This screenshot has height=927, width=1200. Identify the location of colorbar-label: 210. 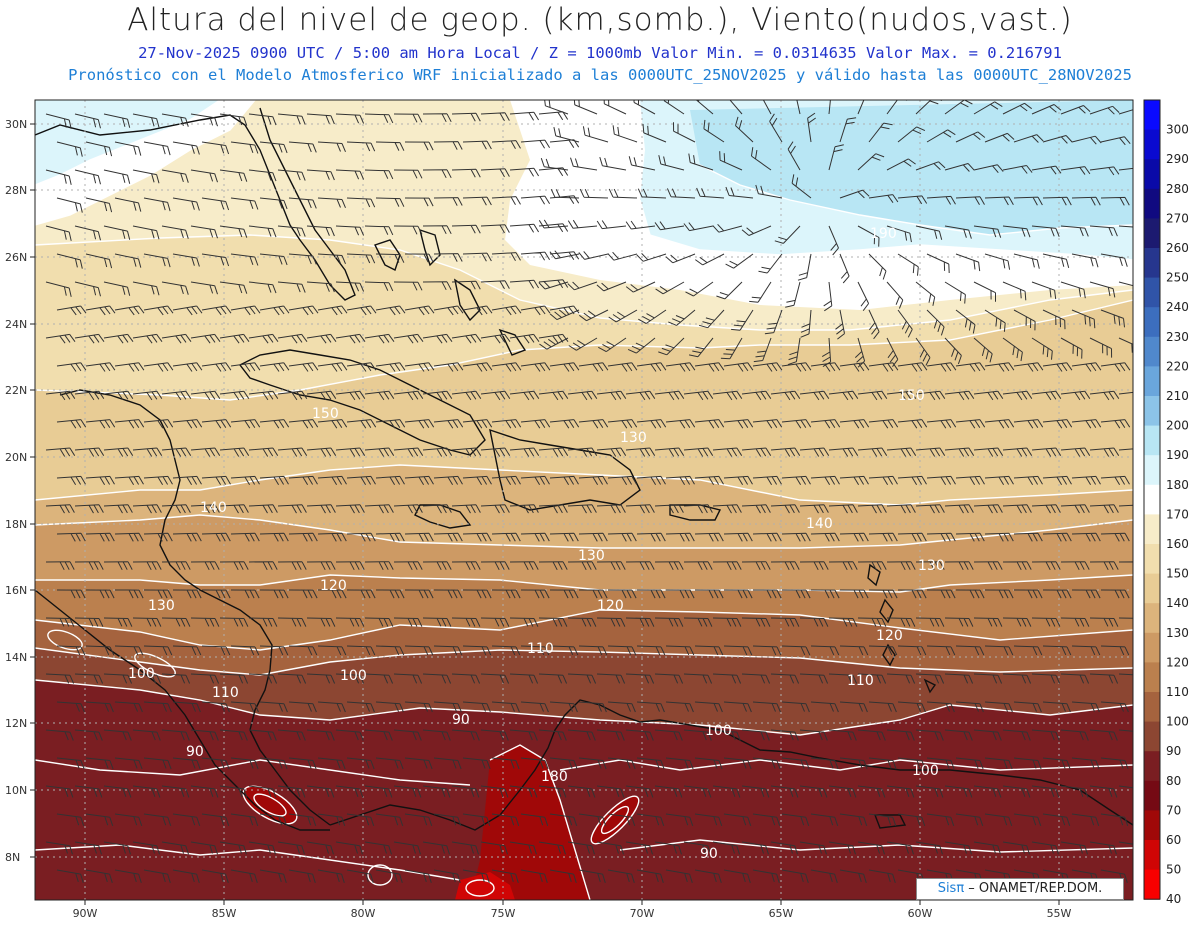
(1177, 396).